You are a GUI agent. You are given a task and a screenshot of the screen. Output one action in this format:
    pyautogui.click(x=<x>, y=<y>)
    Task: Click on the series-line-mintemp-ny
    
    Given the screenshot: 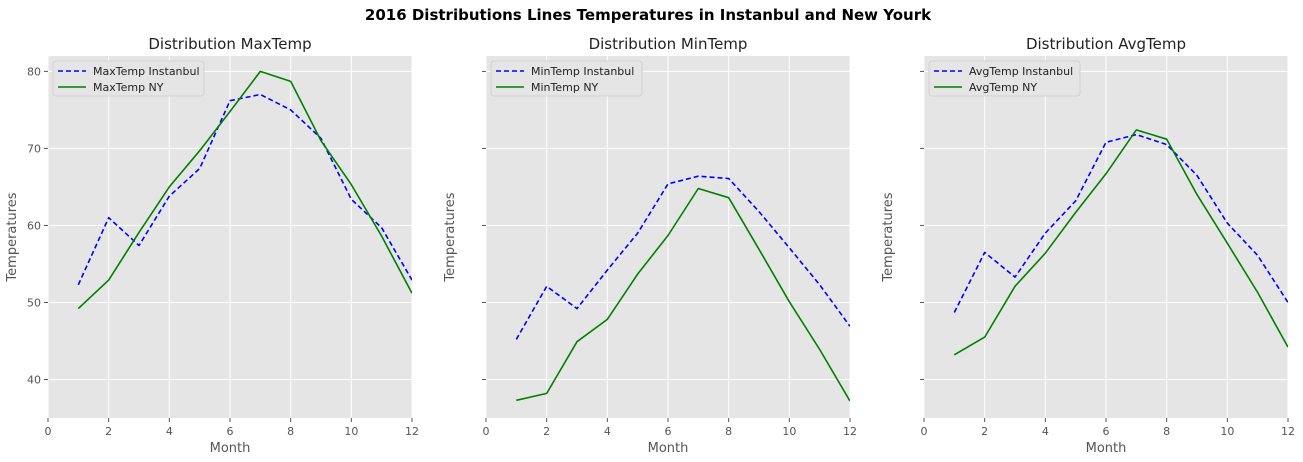 What is the action you would take?
    pyautogui.click(x=683, y=294)
    